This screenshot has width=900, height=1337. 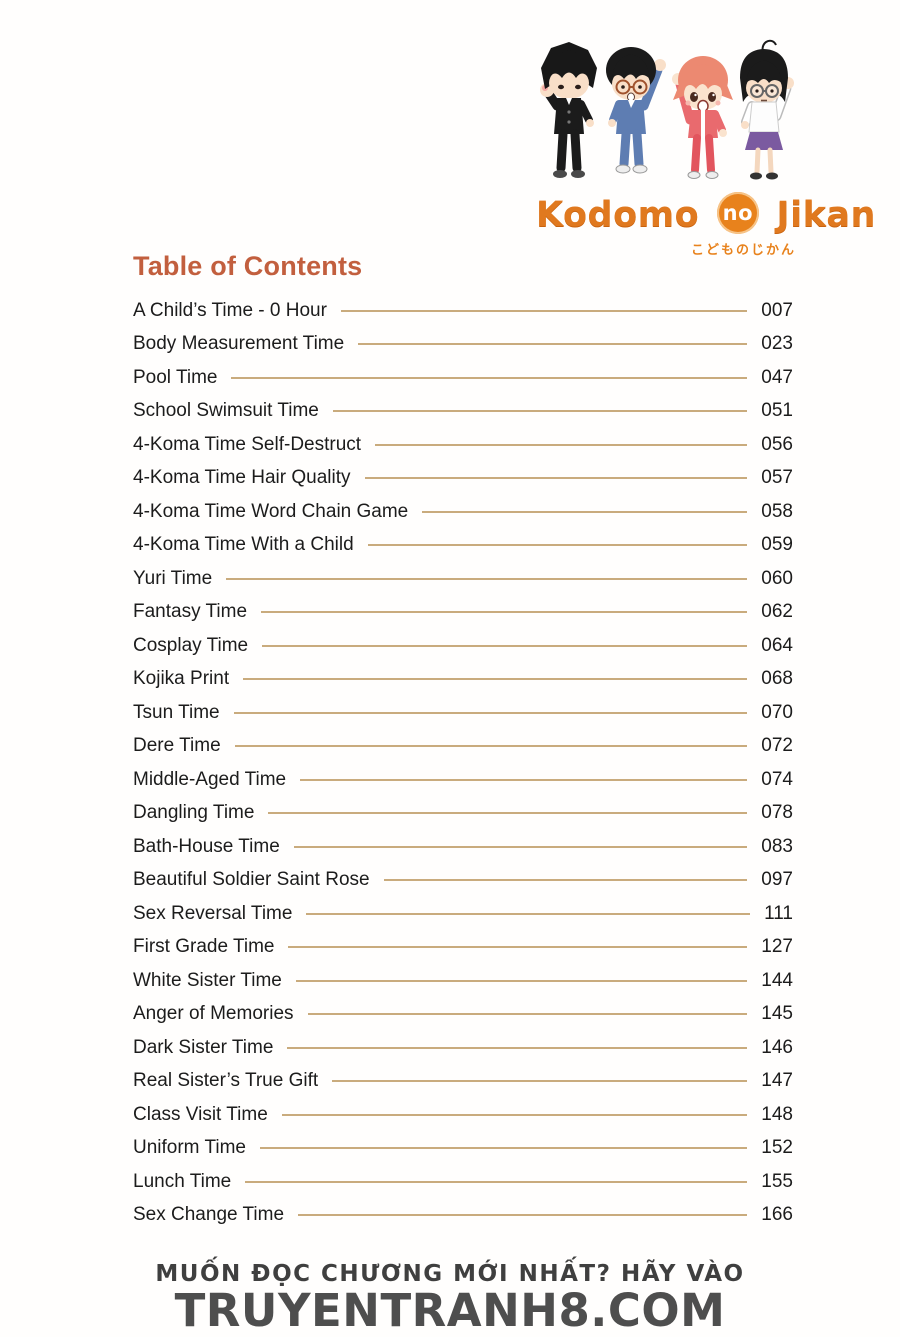 What do you see at coordinates (777, 712) in the screenshot?
I see `toc-entry-page: 070` at bounding box center [777, 712].